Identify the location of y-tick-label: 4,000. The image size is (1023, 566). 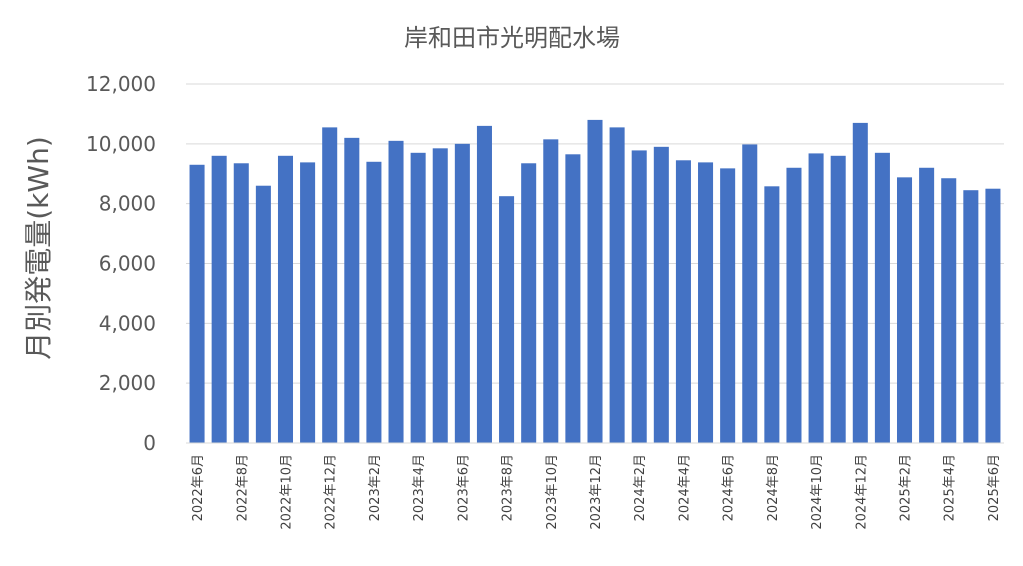
(127, 323).